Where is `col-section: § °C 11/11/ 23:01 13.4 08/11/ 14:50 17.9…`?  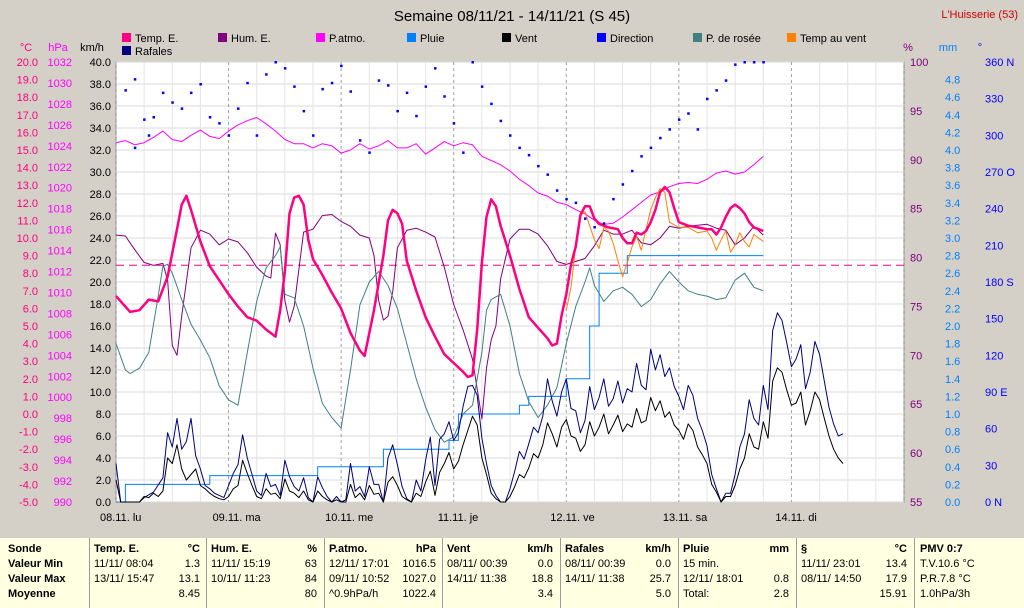
col-section: § °C 11/11/ 23:01 13.4 08/11/ 14:50 17.9… is located at coordinates (854, 573).